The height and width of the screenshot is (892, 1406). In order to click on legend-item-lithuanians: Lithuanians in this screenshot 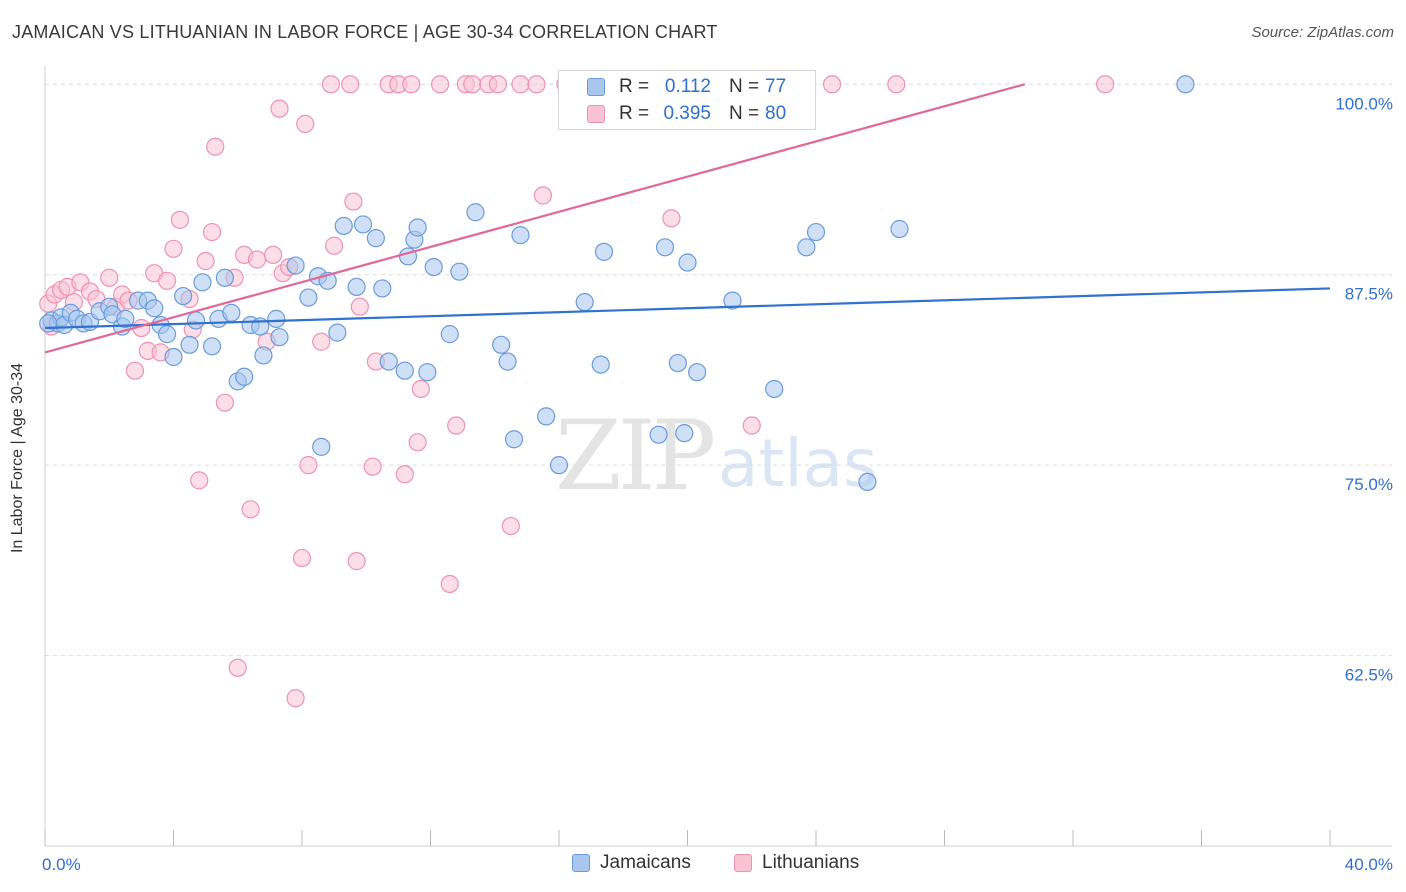, I will do `click(796, 863)`.